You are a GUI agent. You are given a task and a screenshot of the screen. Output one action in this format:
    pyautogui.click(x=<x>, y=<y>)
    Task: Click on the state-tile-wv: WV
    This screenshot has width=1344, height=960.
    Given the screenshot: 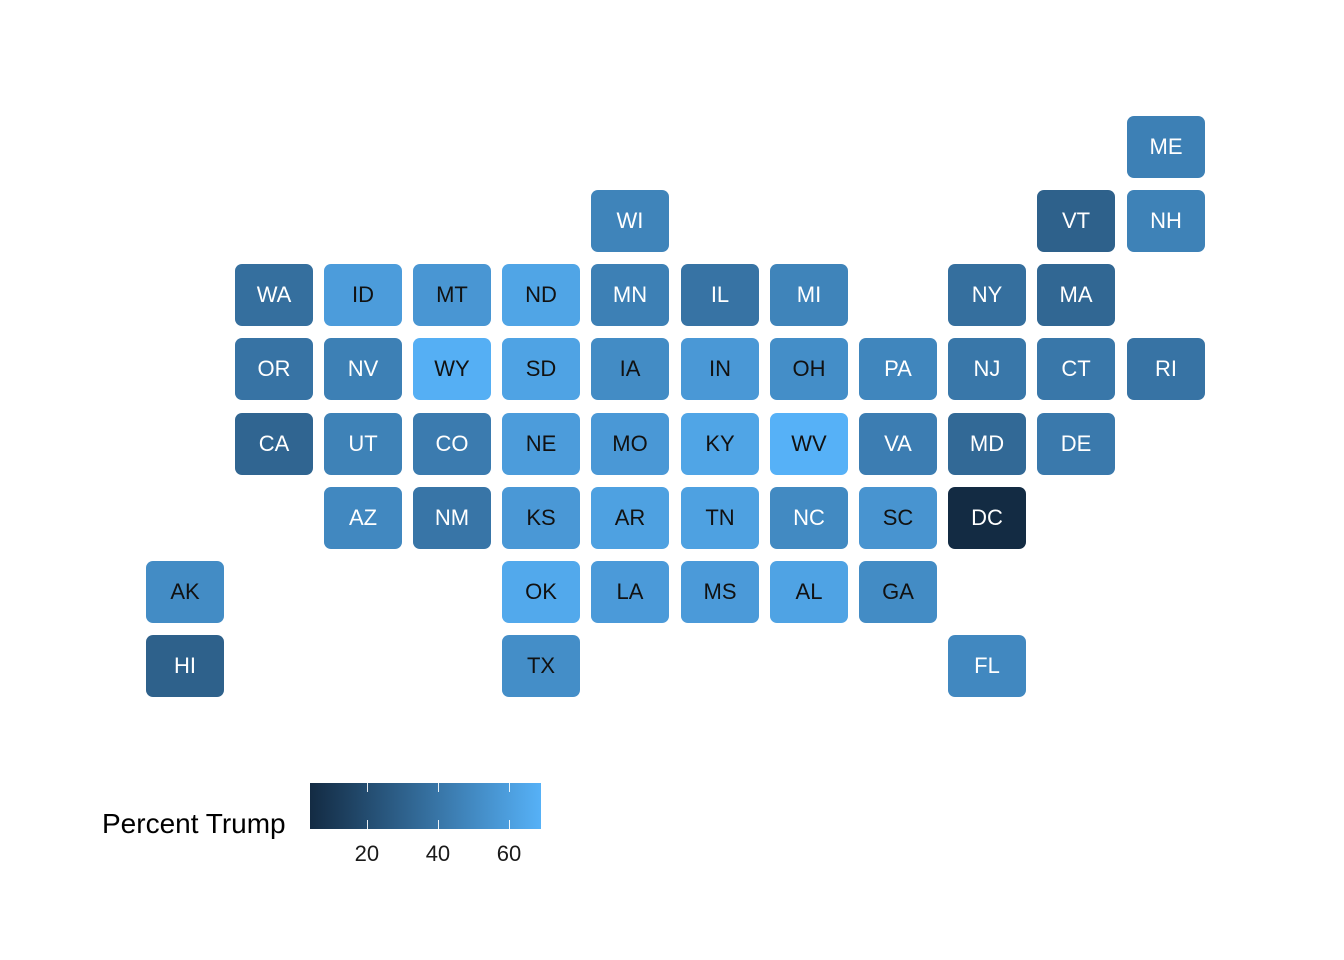 What is the action you would take?
    pyautogui.click(x=809, y=444)
    